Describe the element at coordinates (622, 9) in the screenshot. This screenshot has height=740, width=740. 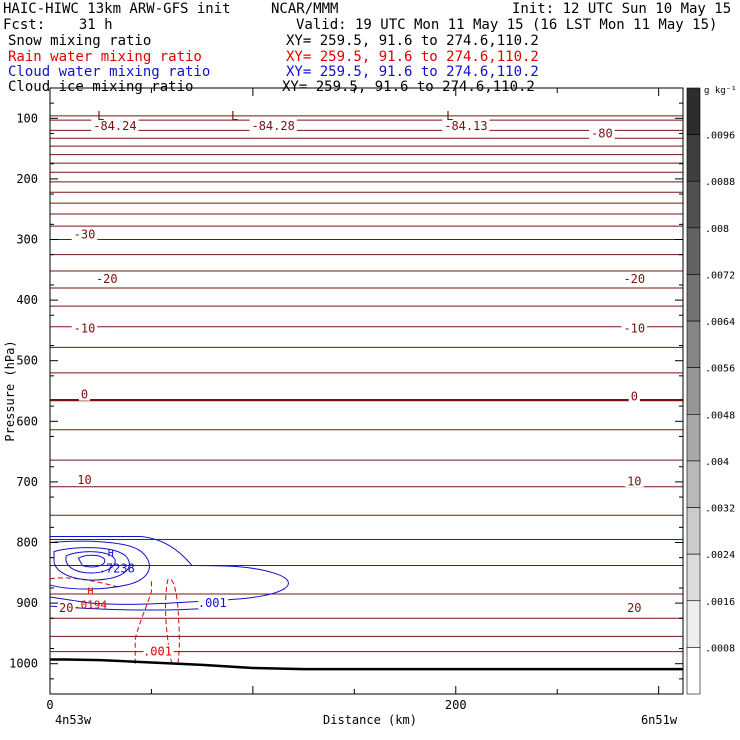
I see `header-init: Init: 12 UTC Sun 10 May 15` at that location.